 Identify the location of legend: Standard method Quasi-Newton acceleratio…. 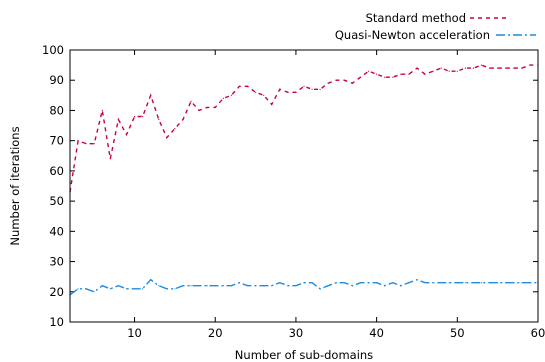
(435, 26).